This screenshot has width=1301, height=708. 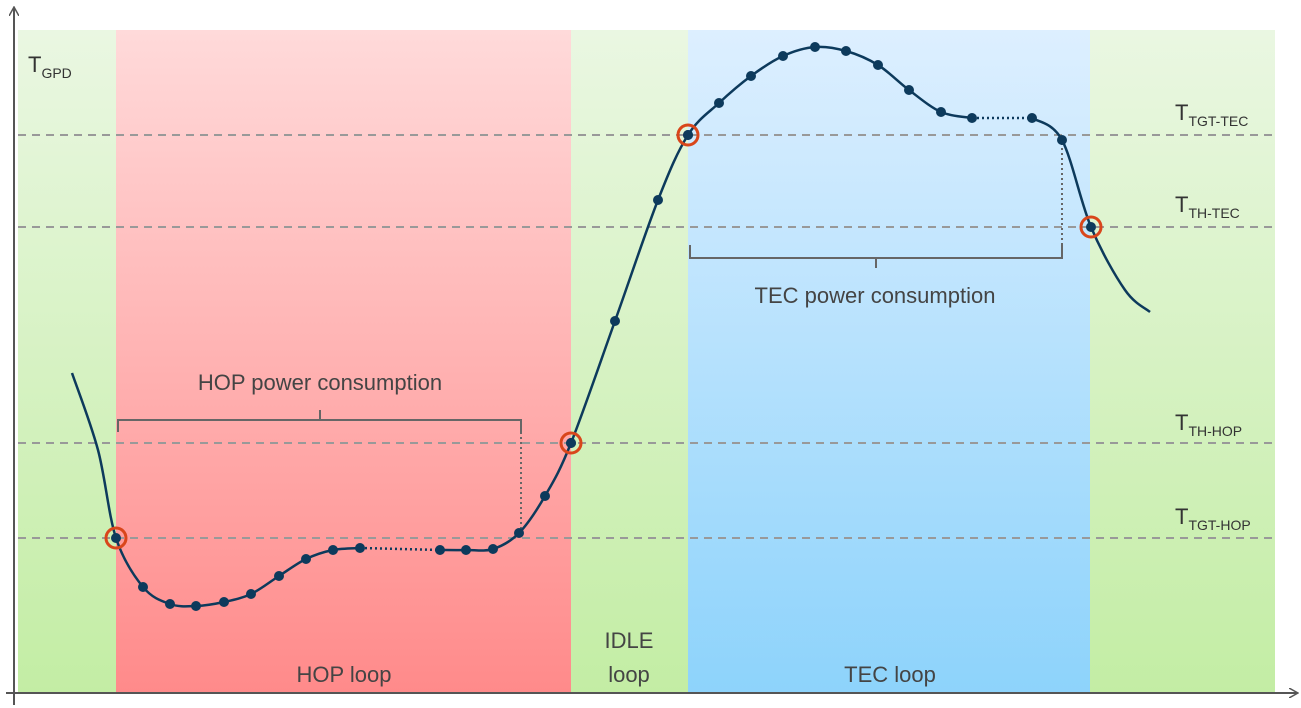 I want to click on label-sub: TH-HOP, so click(x=1215, y=431).